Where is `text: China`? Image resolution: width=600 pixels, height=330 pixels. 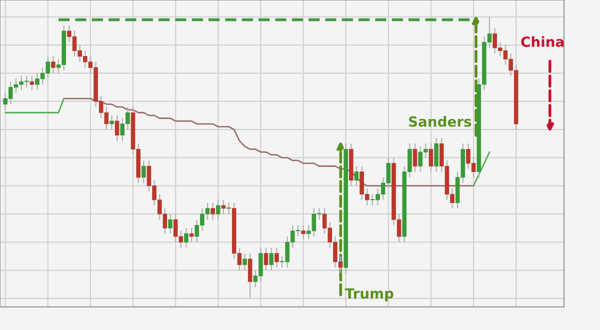
text: China is located at coordinates (542, 41).